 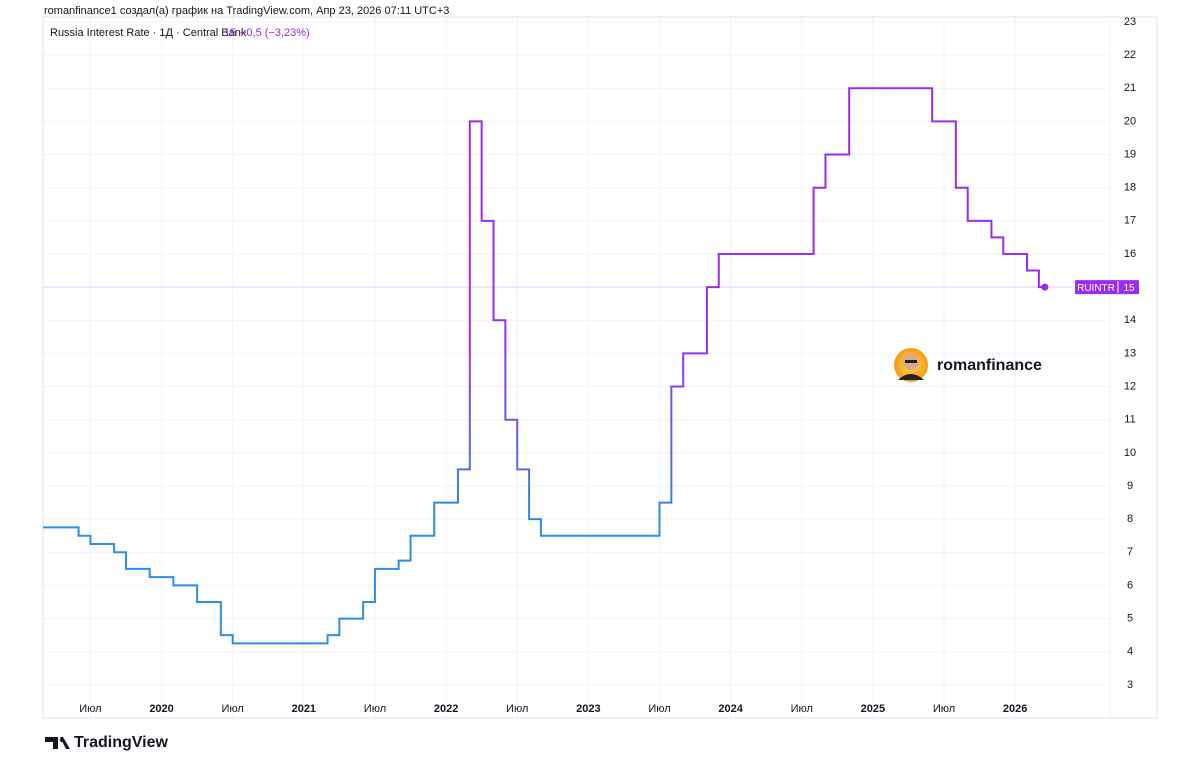 What do you see at coordinates (275, 33) in the screenshot?
I see `legend-change: −0,5 (−3,23%)` at bounding box center [275, 33].